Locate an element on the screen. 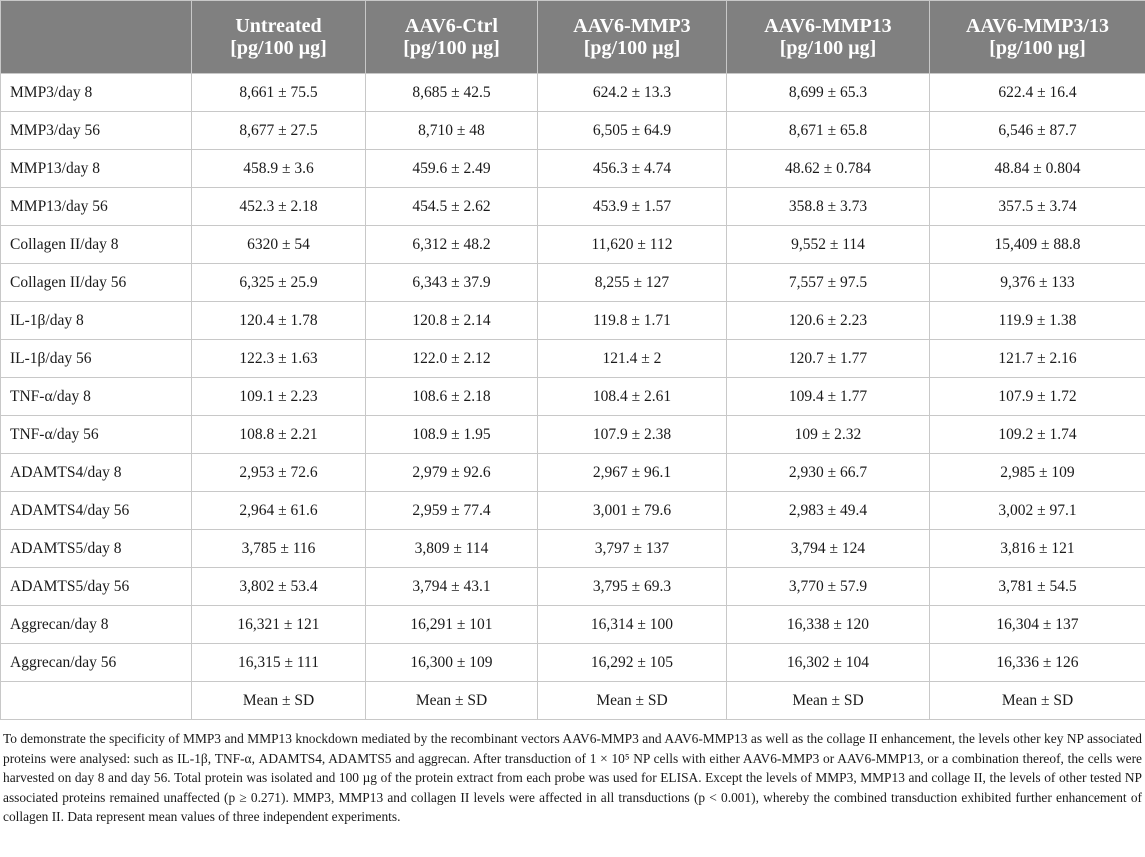 This screenshot has width=1145, height=857. table-cell: 122.3 ± 1.63 is located at coordinates (278, 358).